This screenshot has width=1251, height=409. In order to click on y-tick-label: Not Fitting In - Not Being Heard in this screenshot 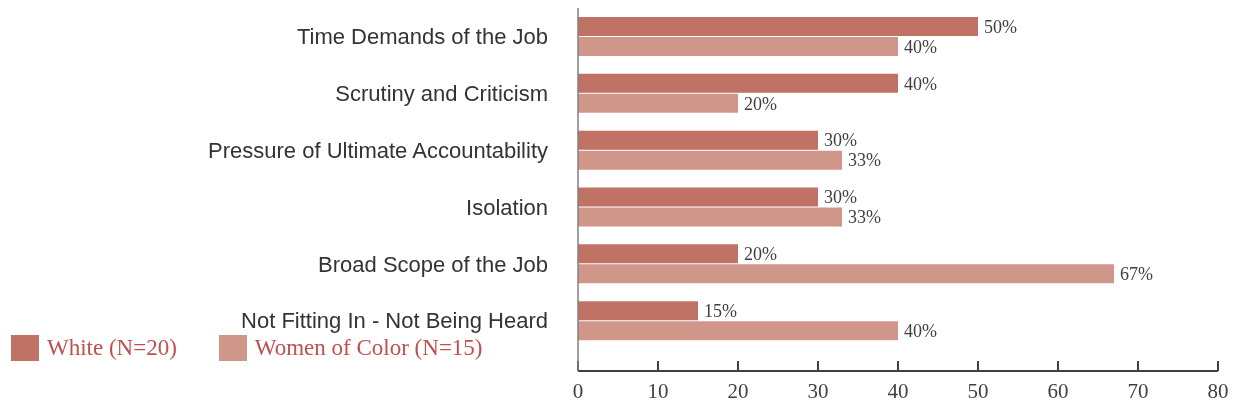, I will do `click(394, 321)`.